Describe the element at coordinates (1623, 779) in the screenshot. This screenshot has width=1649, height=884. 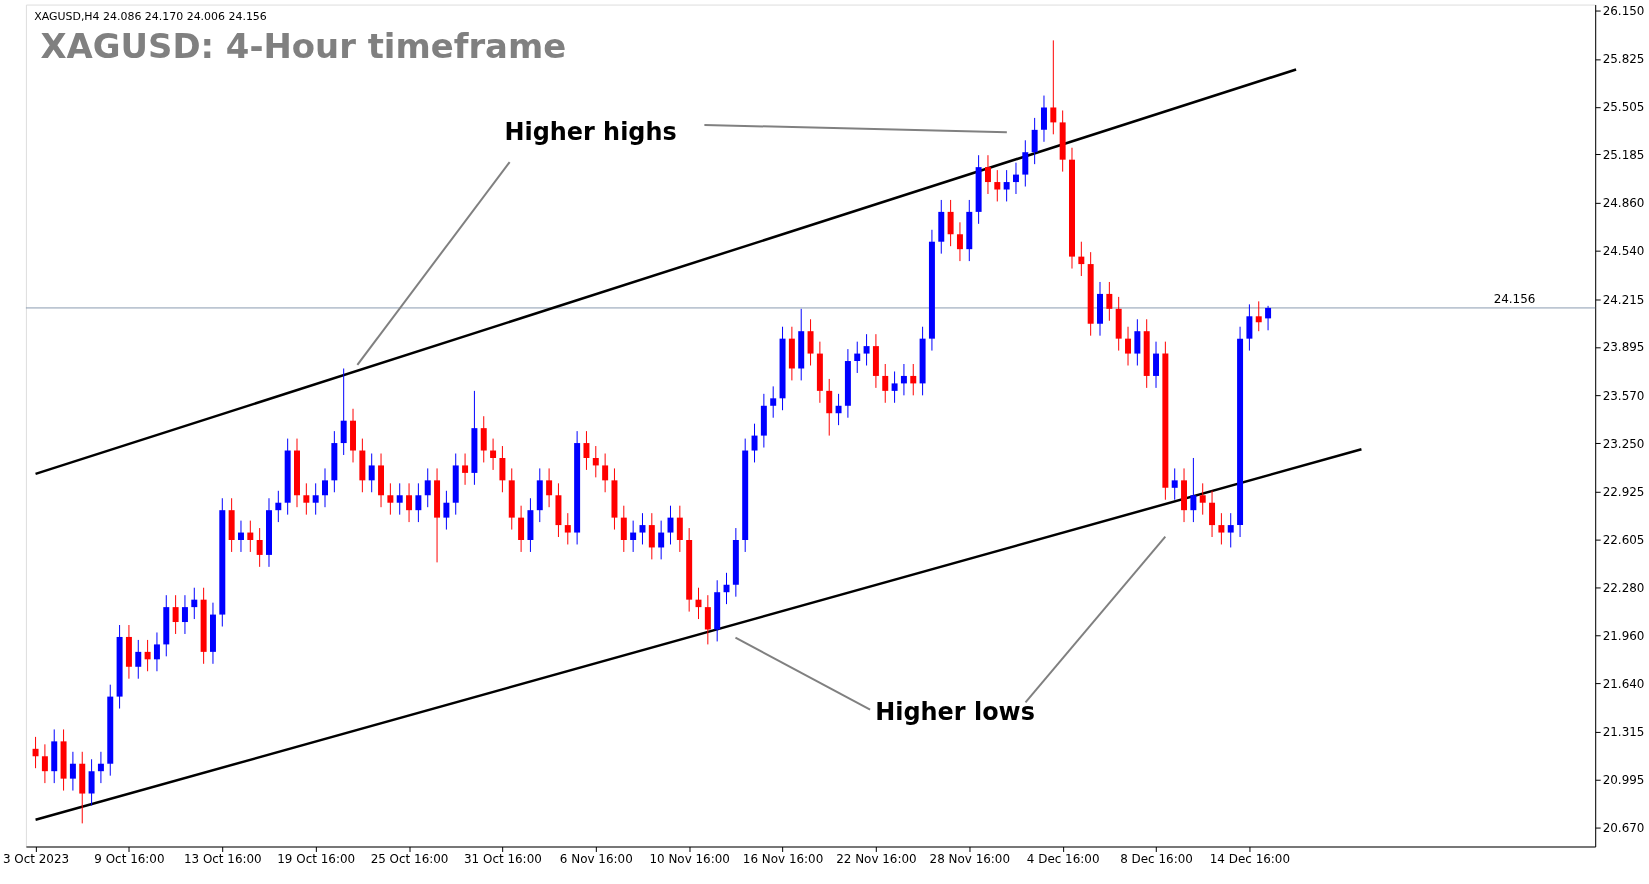
I see `y-tick-label: 20.995` at that location.